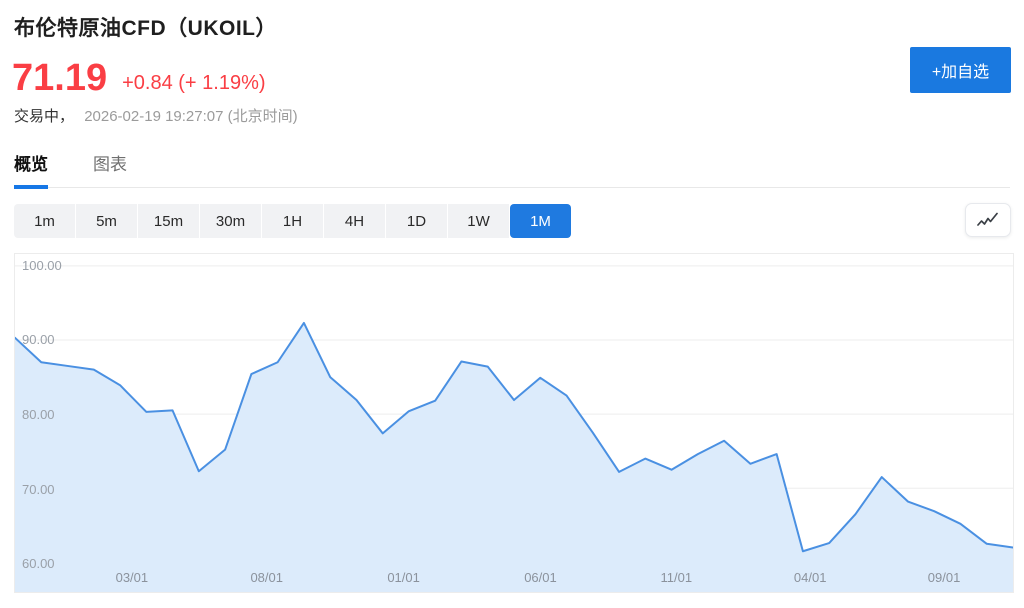  I want to click on interval-5min: 5m, so click(106, 221).